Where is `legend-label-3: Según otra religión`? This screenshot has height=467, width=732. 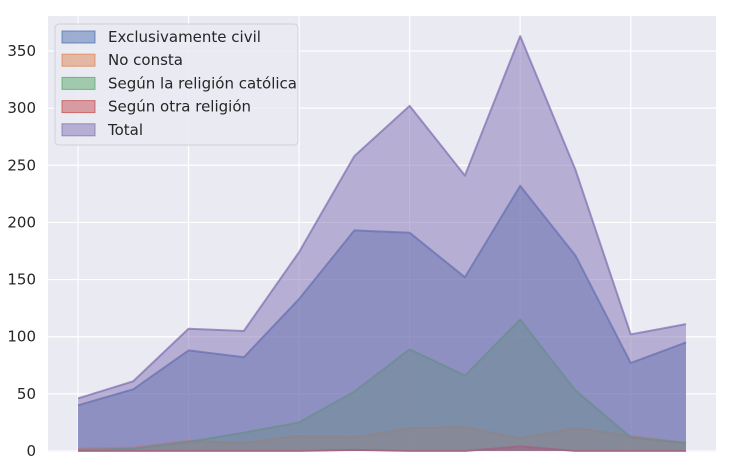 legend-label-3: Según otra religión is located at coordinates (179, 107).